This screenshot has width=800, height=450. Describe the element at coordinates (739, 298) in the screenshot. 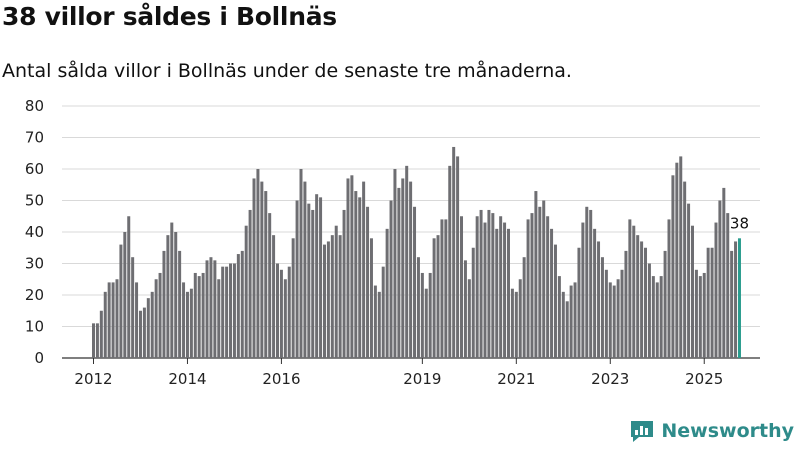

I see `bar-highlight` at that location.